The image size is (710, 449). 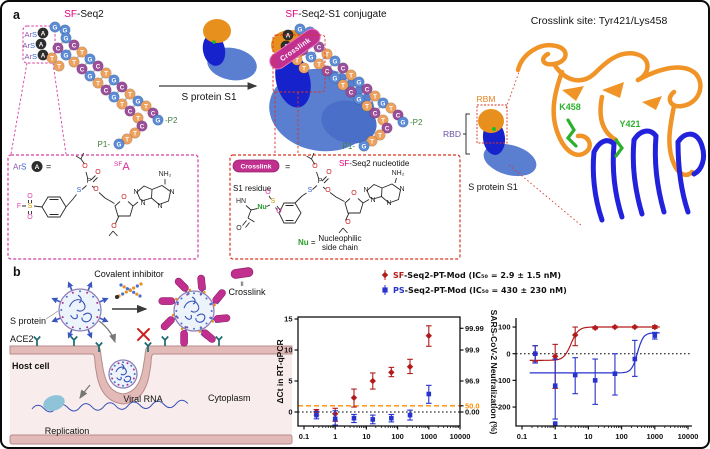 I want to click on svg-text:PS-Seq2-PT-Mod (IC₅₀ = 430 ± 2: PS-Seq2-PT-Mod (IC₅₀ = 430 ± 230 nM), so click(x=480, y=290).